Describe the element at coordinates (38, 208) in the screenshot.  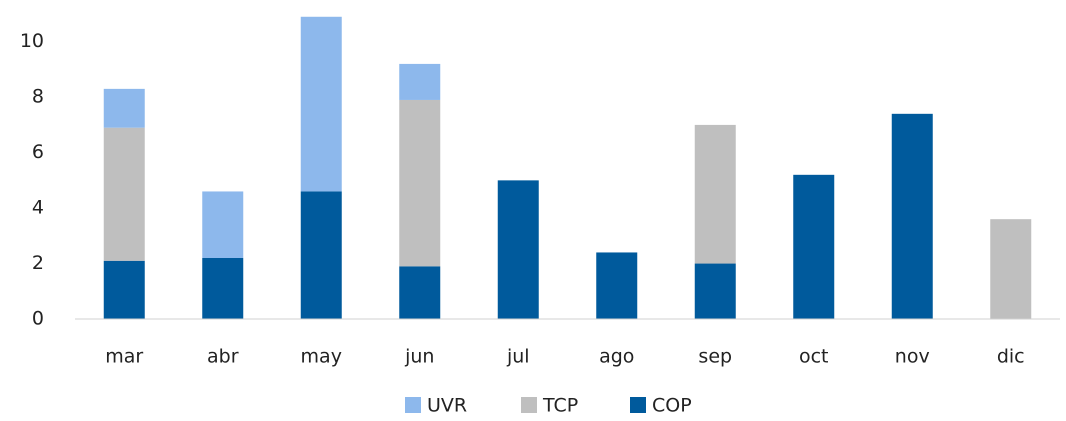
I see `y-tick-label: 4` at that location.